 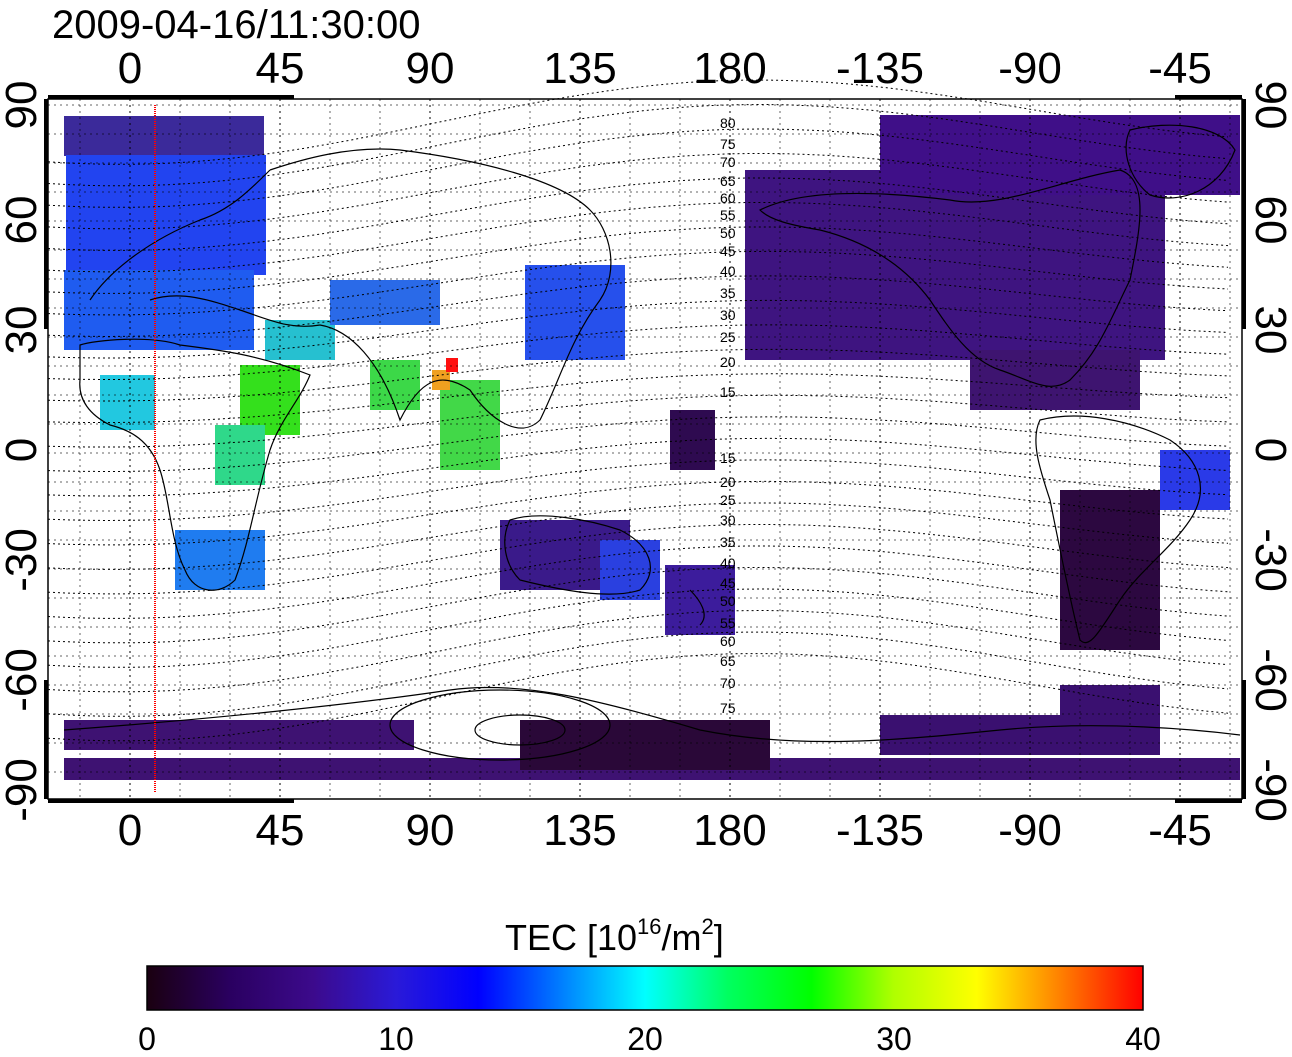 What do you see at coordinates (1110, 570) in the screenshot?
I see `tec-patch-samerica` at bounding box center [1110, 570].